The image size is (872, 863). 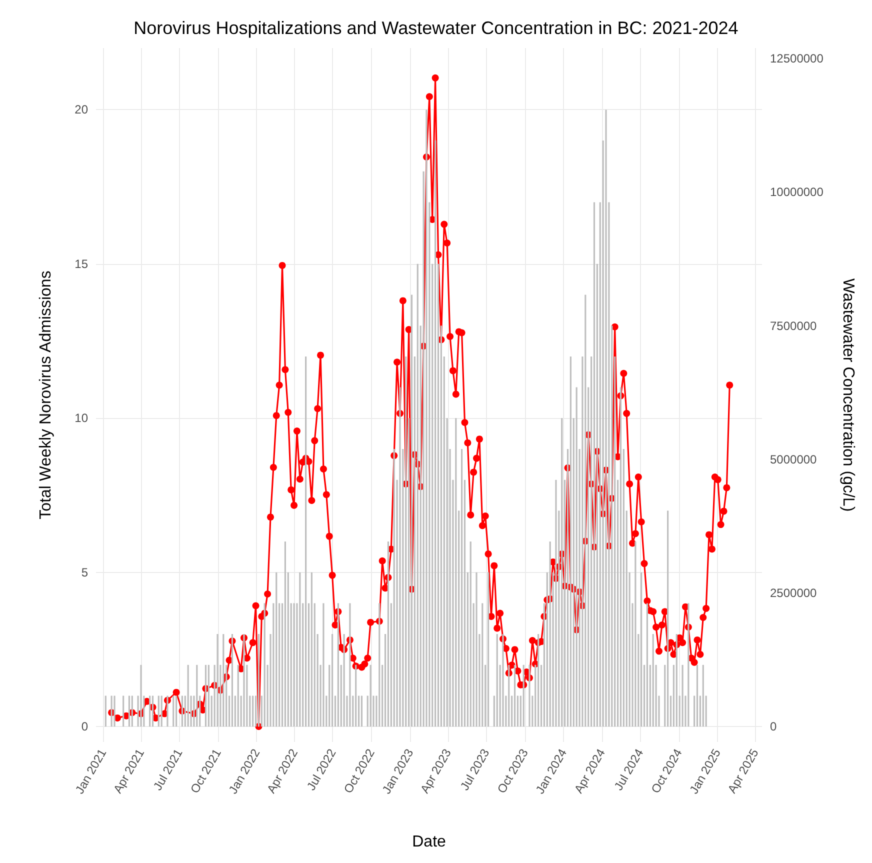 I want to click on y2-tick-label: 10000000, so click(x=797, y=192).